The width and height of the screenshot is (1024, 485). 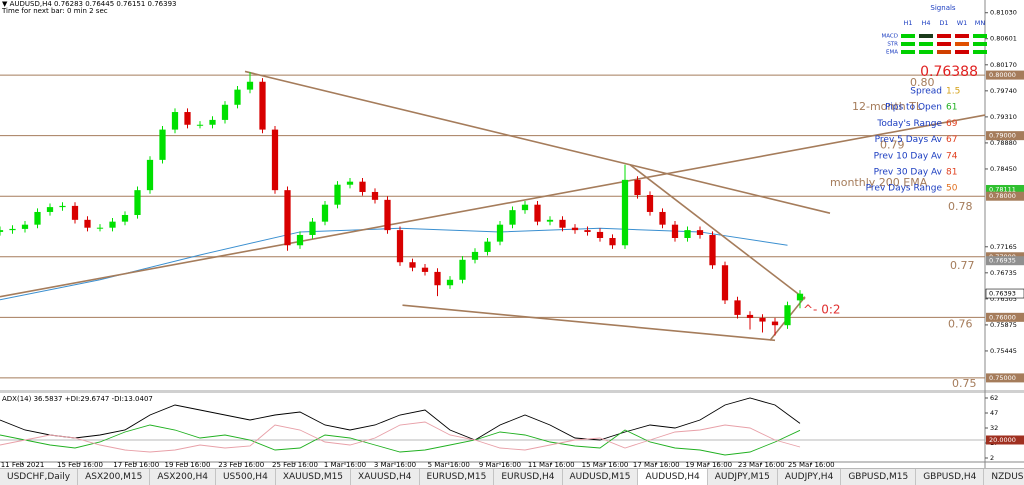 I want to click on chart-tab: XAUUSD,M15, so click(x=314, y=477).